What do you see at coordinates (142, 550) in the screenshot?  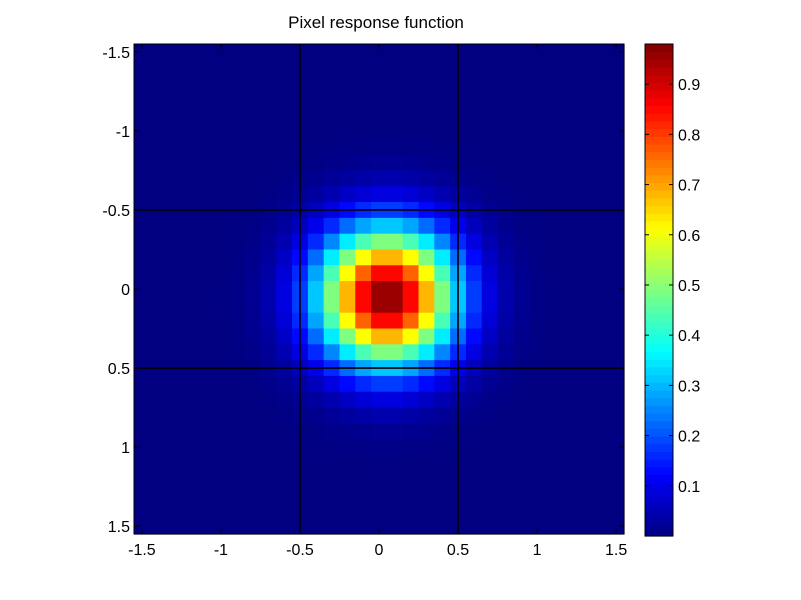 I see `x-tick-label: -1.5` at bounding box center [142, 550].